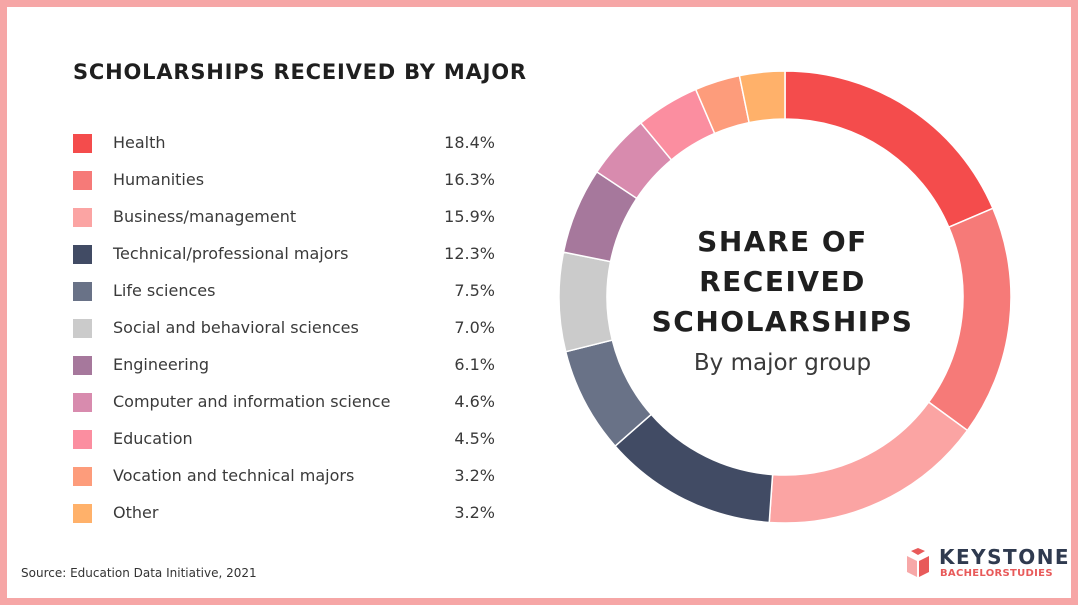  I want to click on legend-label: Technical/professional majors, so click(231, 253).